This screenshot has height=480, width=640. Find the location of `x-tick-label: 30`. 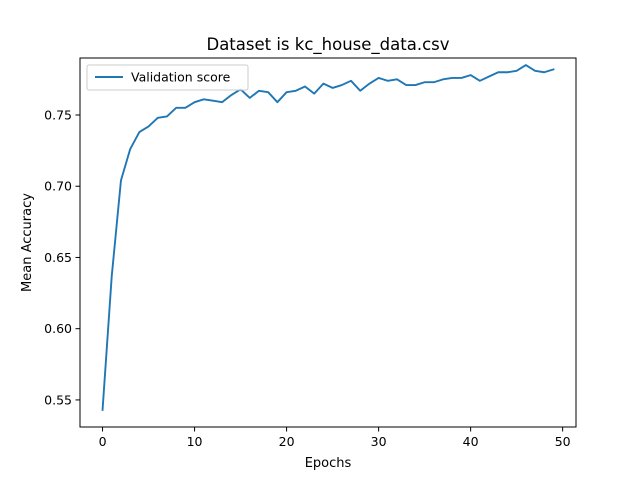

x-tick-label: 30 is located at coordinates (379, 441).